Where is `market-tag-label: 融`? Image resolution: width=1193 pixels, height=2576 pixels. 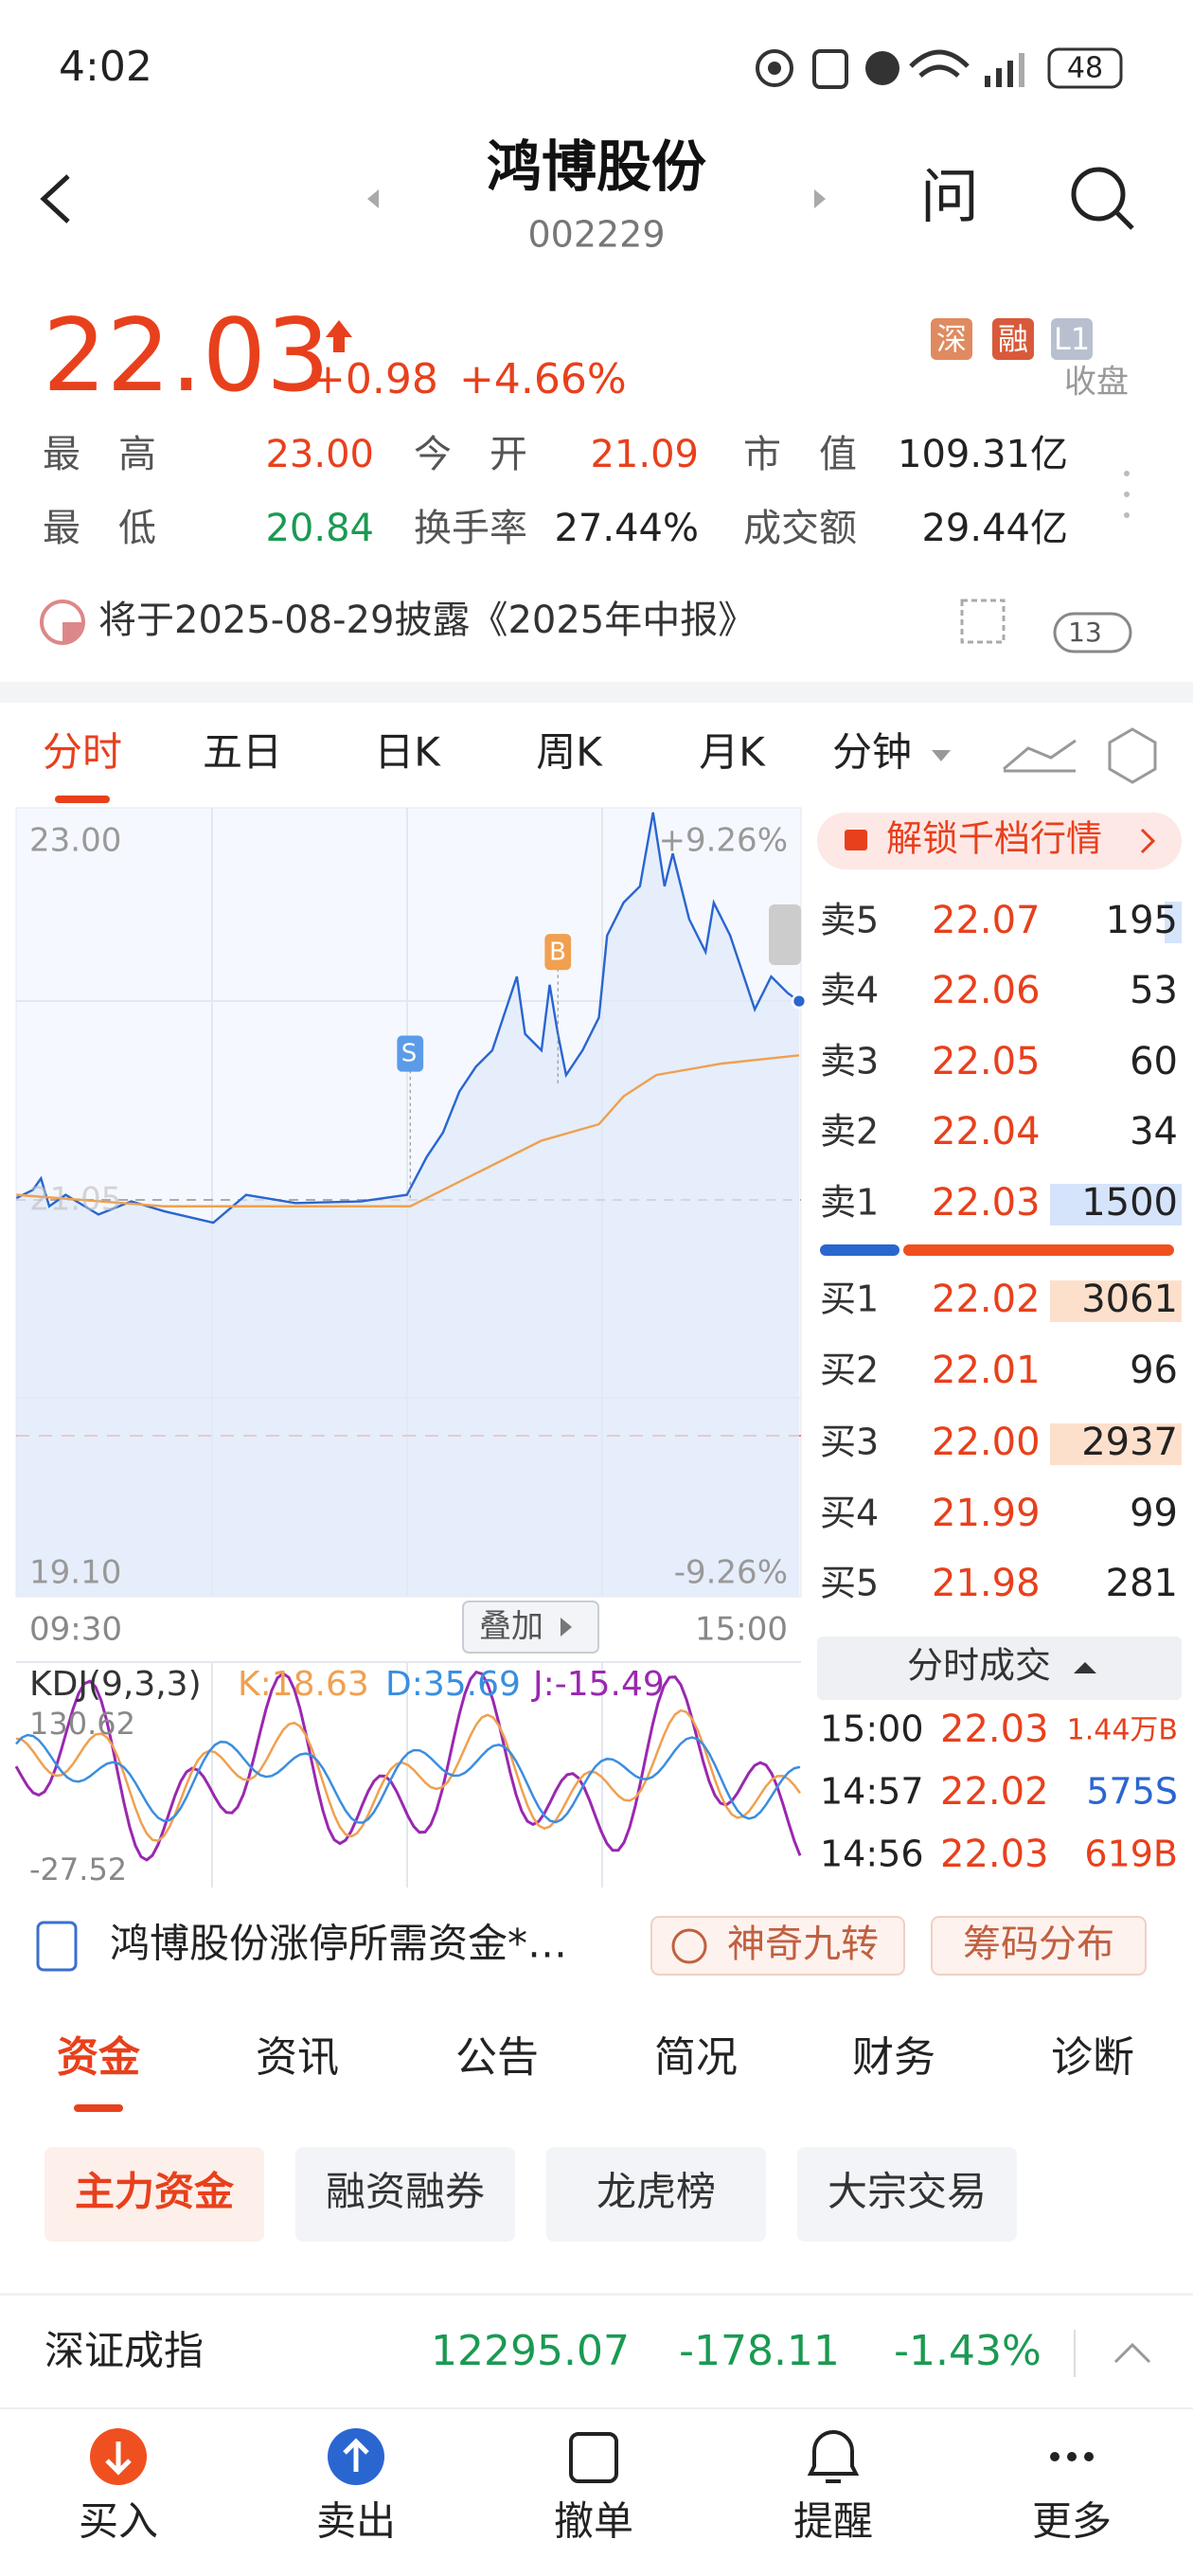 market-tag-label: 融 is located at coordinates (1013, 339).